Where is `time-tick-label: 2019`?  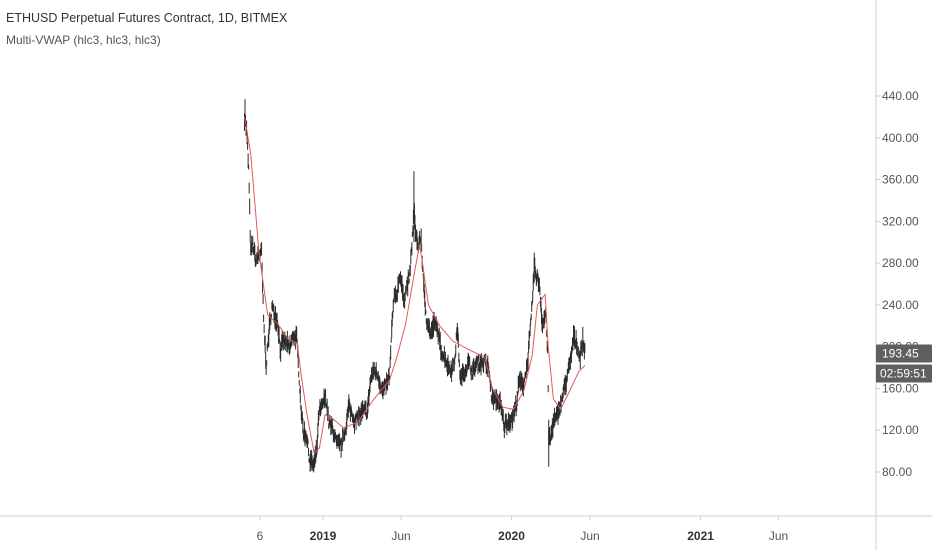
time-tick-label: 2019 is located at coordinates (323, 536).